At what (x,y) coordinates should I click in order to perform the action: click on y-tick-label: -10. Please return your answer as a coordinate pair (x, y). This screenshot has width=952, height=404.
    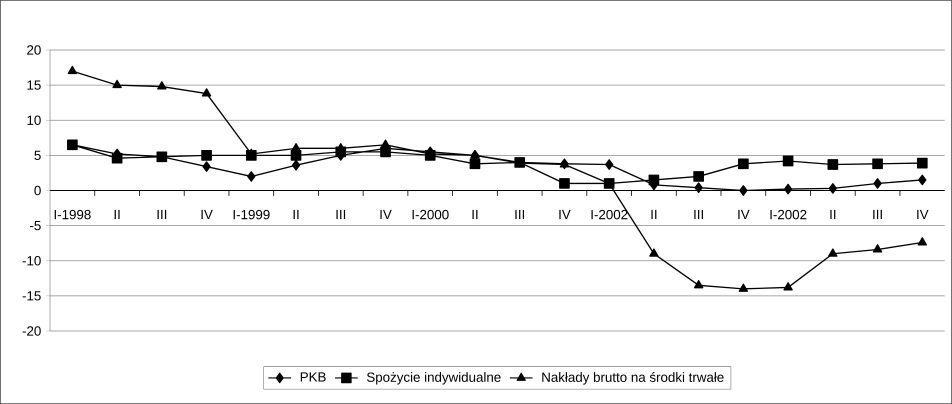
    Looking at the image, I should click on (31, 261).